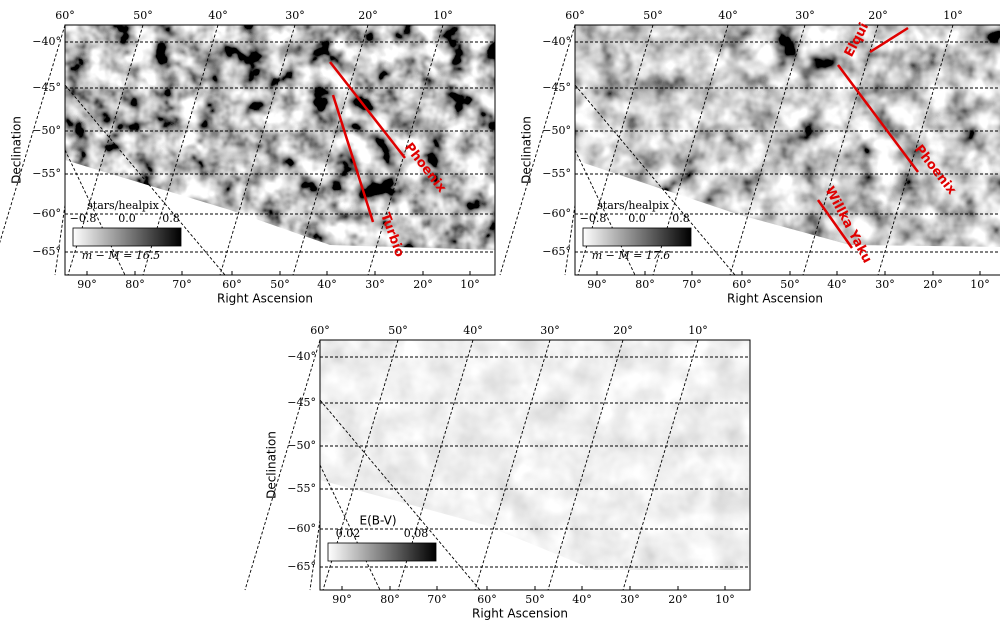 This screenshot has width=1000, height=633. What do you see at coordinates (631, 255) in the screenshot?
I see `colorbar-annotation: m − M = 17.6` at bounding box center [631, 255].